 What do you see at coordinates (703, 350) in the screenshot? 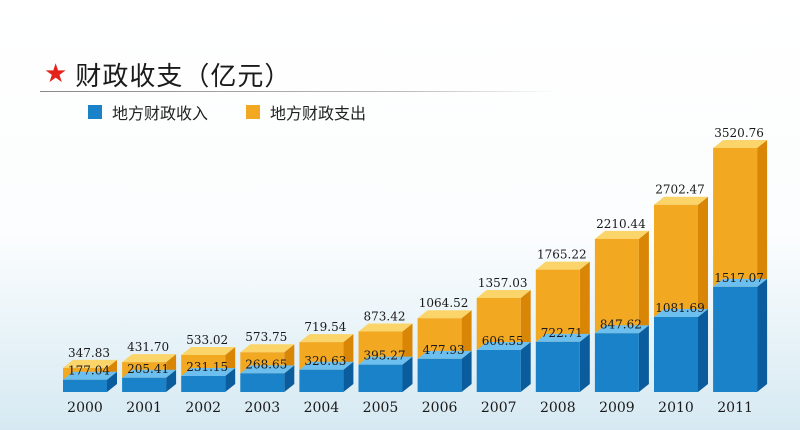
I see `bar-revenue-2010-side` at bounding box center [703, 350].